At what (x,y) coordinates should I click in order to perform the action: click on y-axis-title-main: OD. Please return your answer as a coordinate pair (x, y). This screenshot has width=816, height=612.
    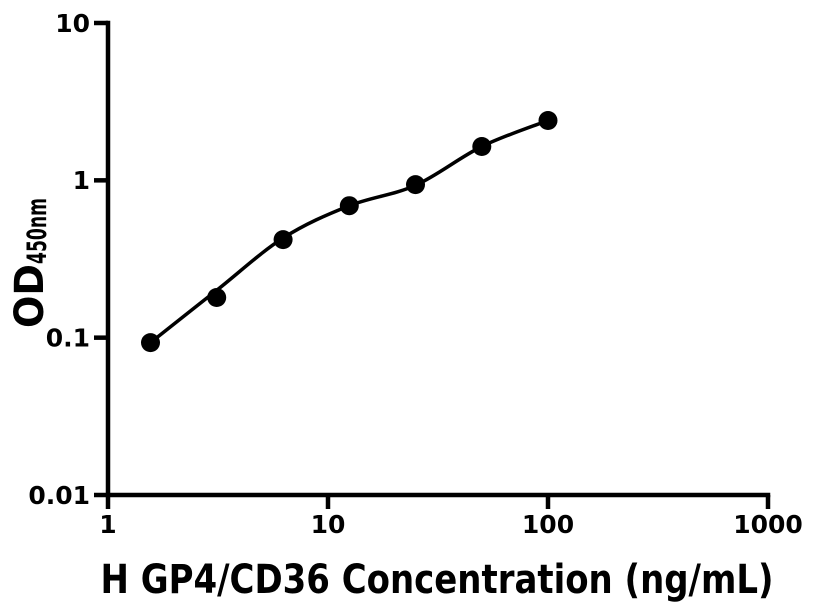
    Looking at the image, I should click on (30, 296).